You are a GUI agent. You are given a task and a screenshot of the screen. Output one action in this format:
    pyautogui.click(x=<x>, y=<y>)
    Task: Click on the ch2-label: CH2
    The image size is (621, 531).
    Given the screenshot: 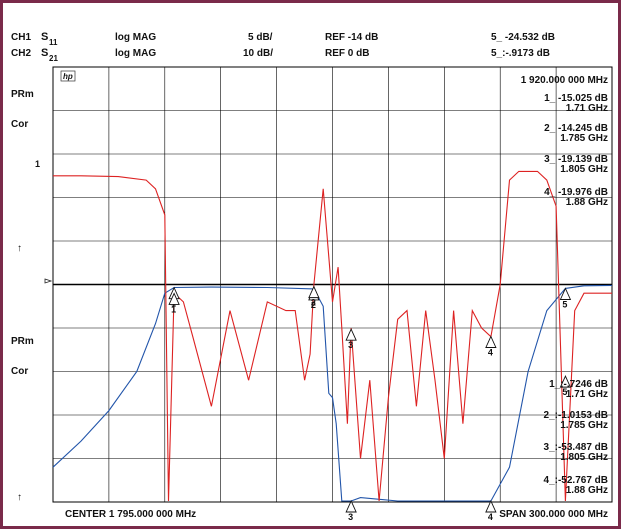 What is the action you would take?
    pyautogui.click(x=21, y=53)
    